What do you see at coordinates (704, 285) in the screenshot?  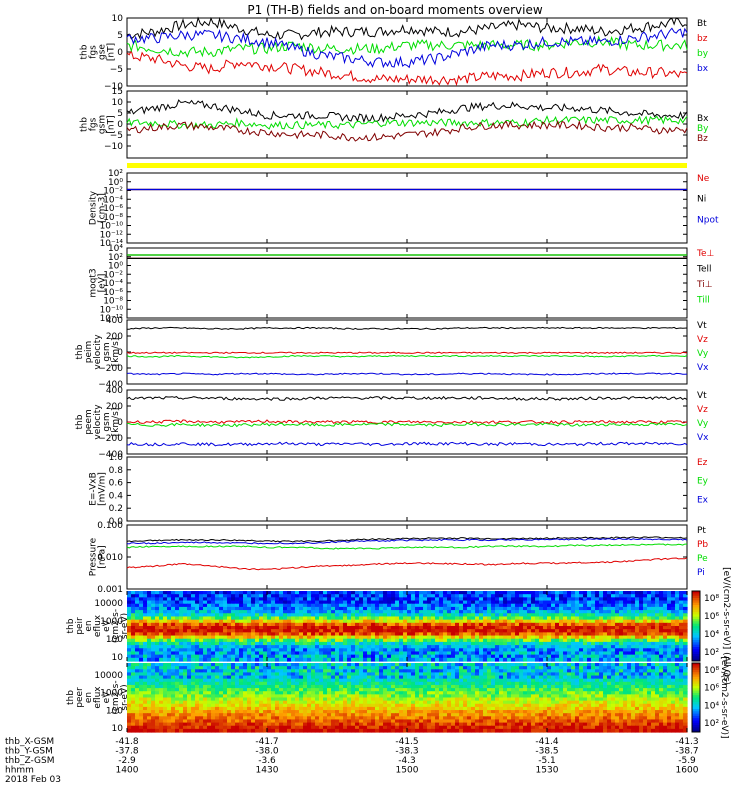 I see `legend-entry: Ti⊥` at bounding box center [704, 285].